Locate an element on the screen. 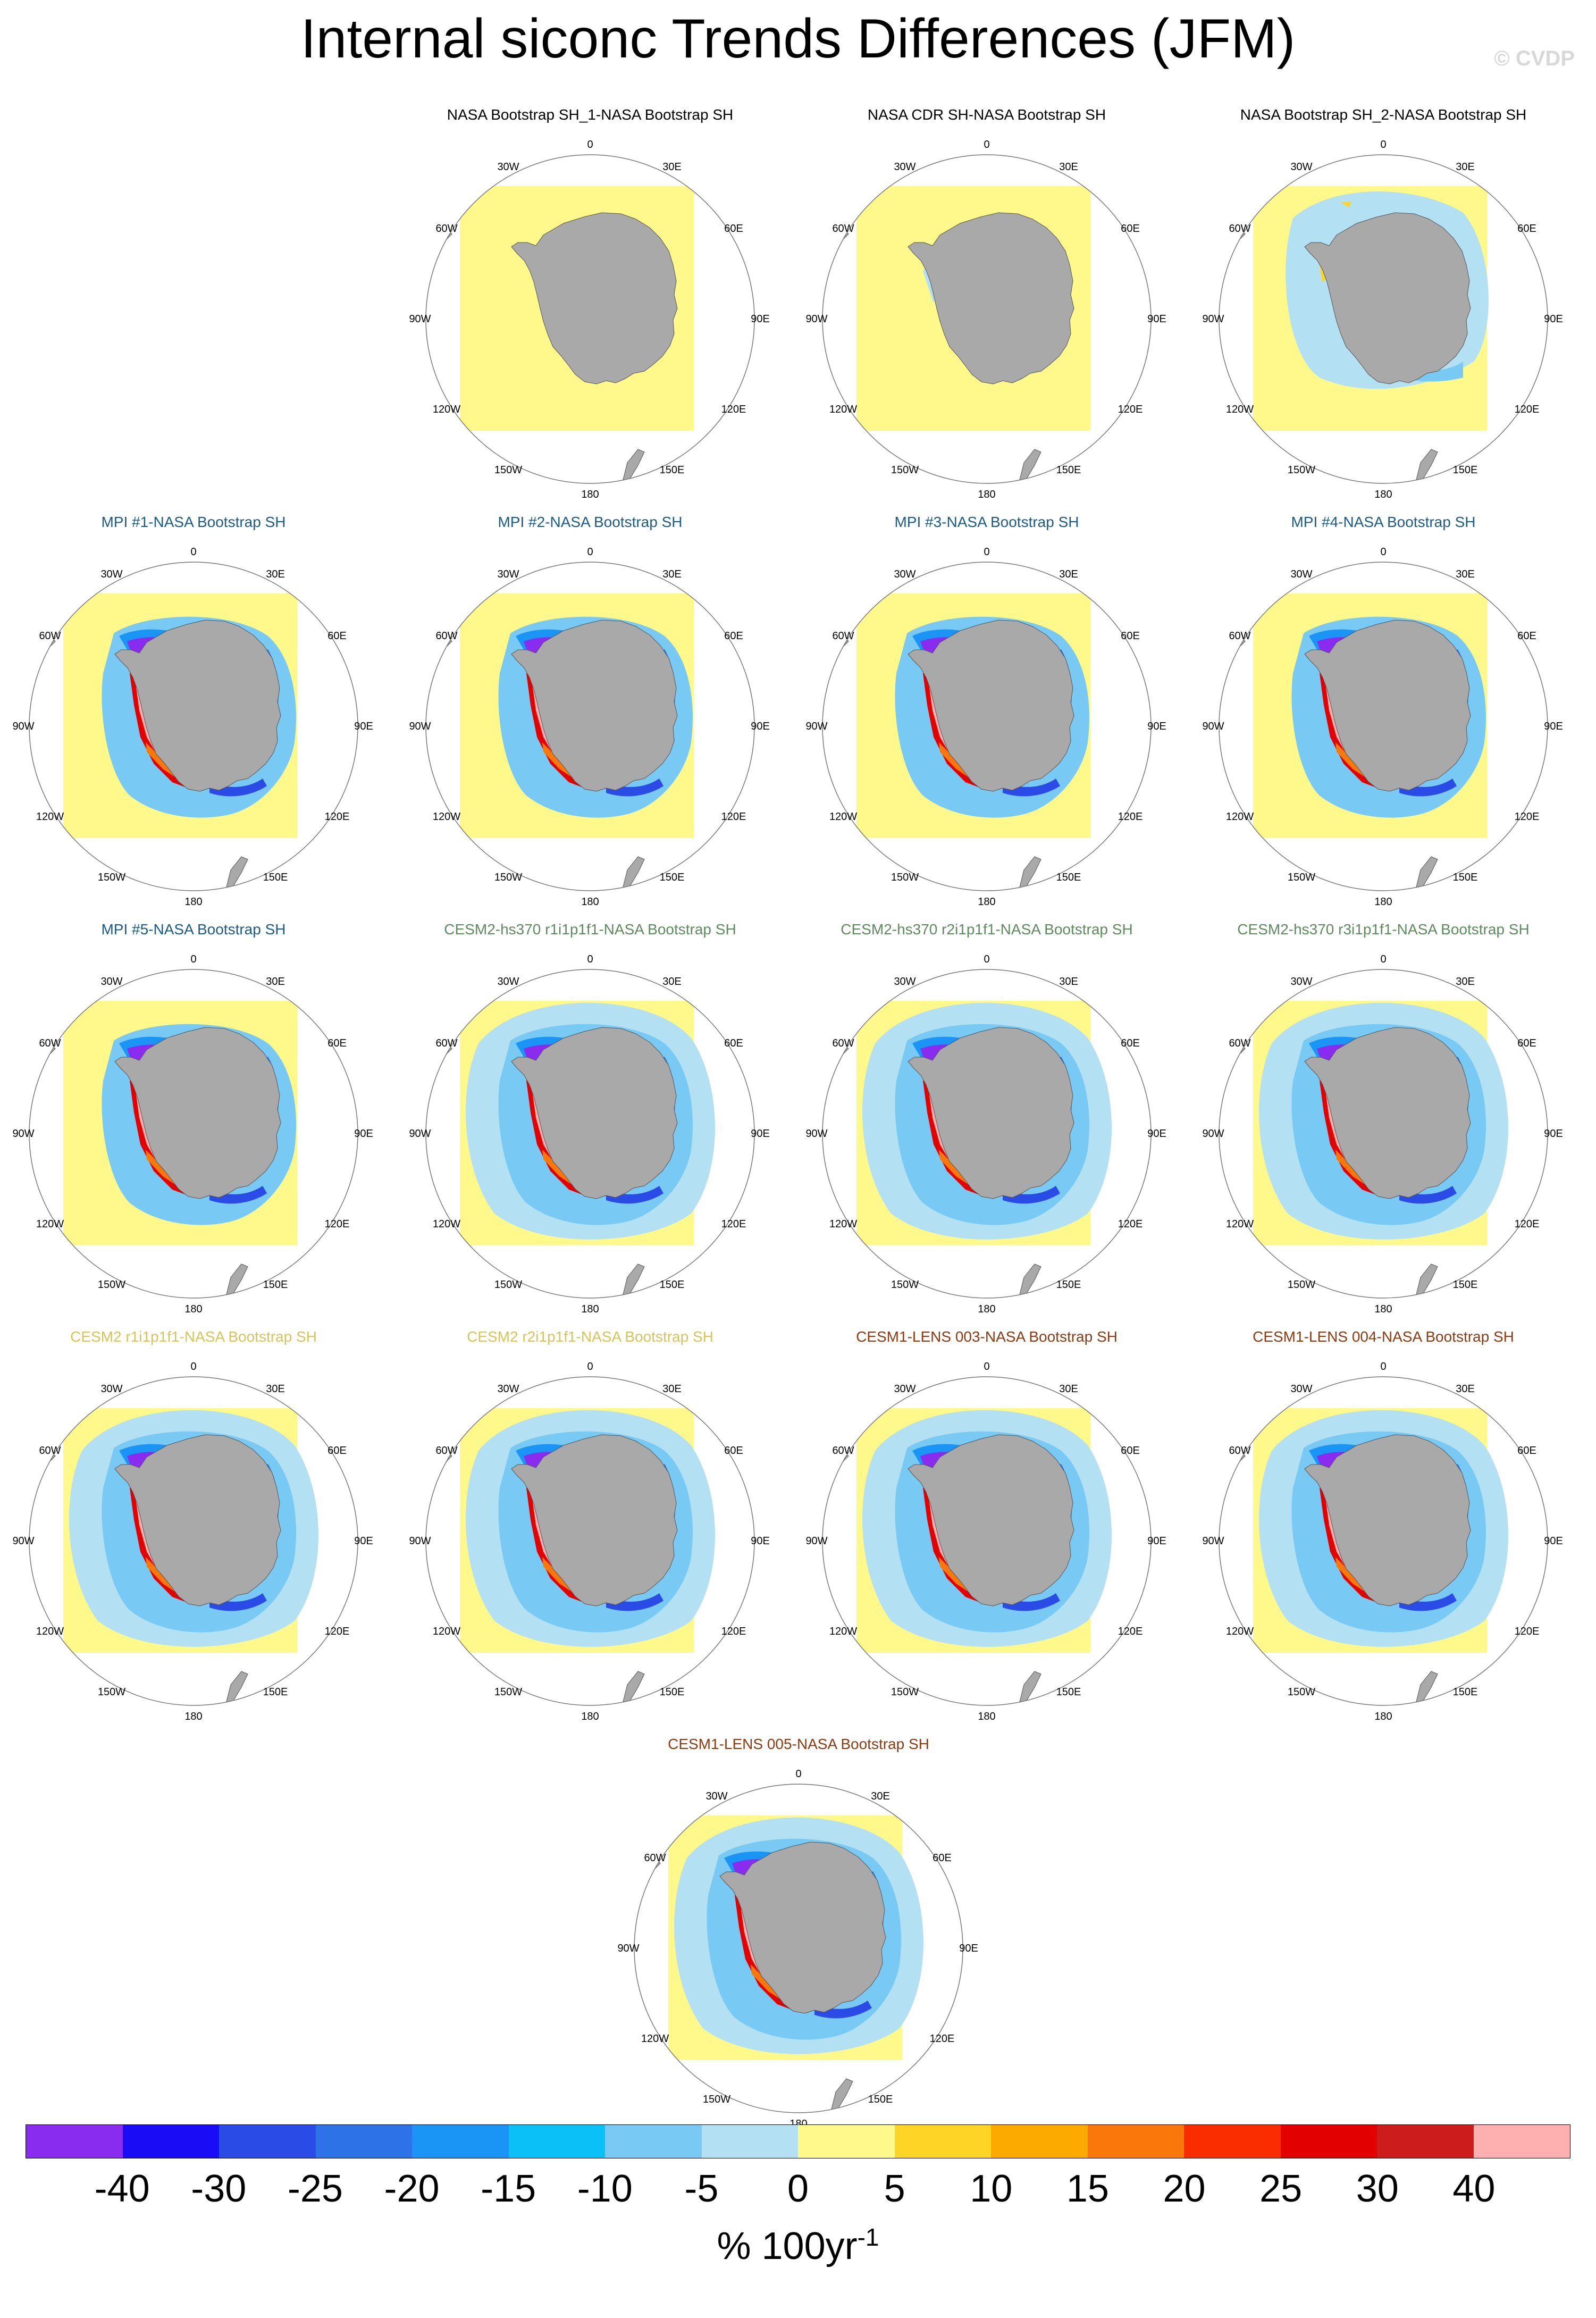 Image resolution: width=1596 pixels, height=2318 pixels. colorbar-tick-label: -10 is located at coordinates (605, 2189).